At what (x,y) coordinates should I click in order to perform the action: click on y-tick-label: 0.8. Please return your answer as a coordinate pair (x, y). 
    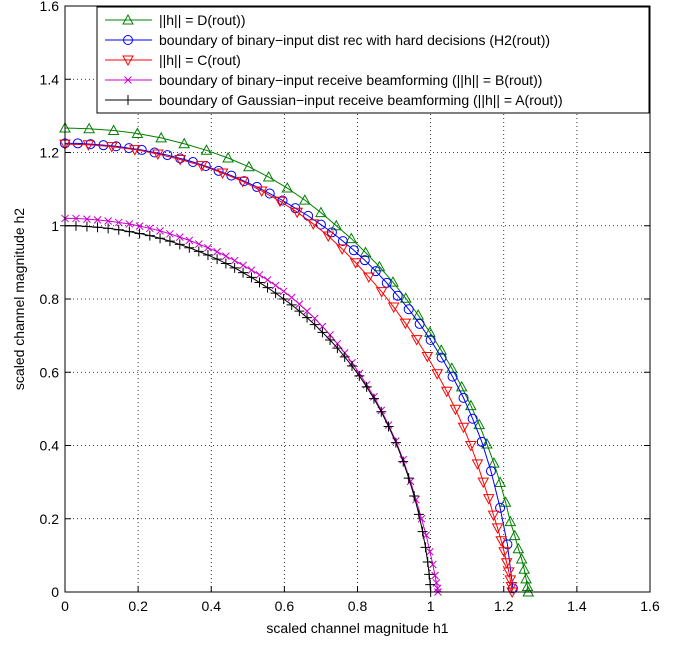
    Looking at the image, I should click on (50, 299).